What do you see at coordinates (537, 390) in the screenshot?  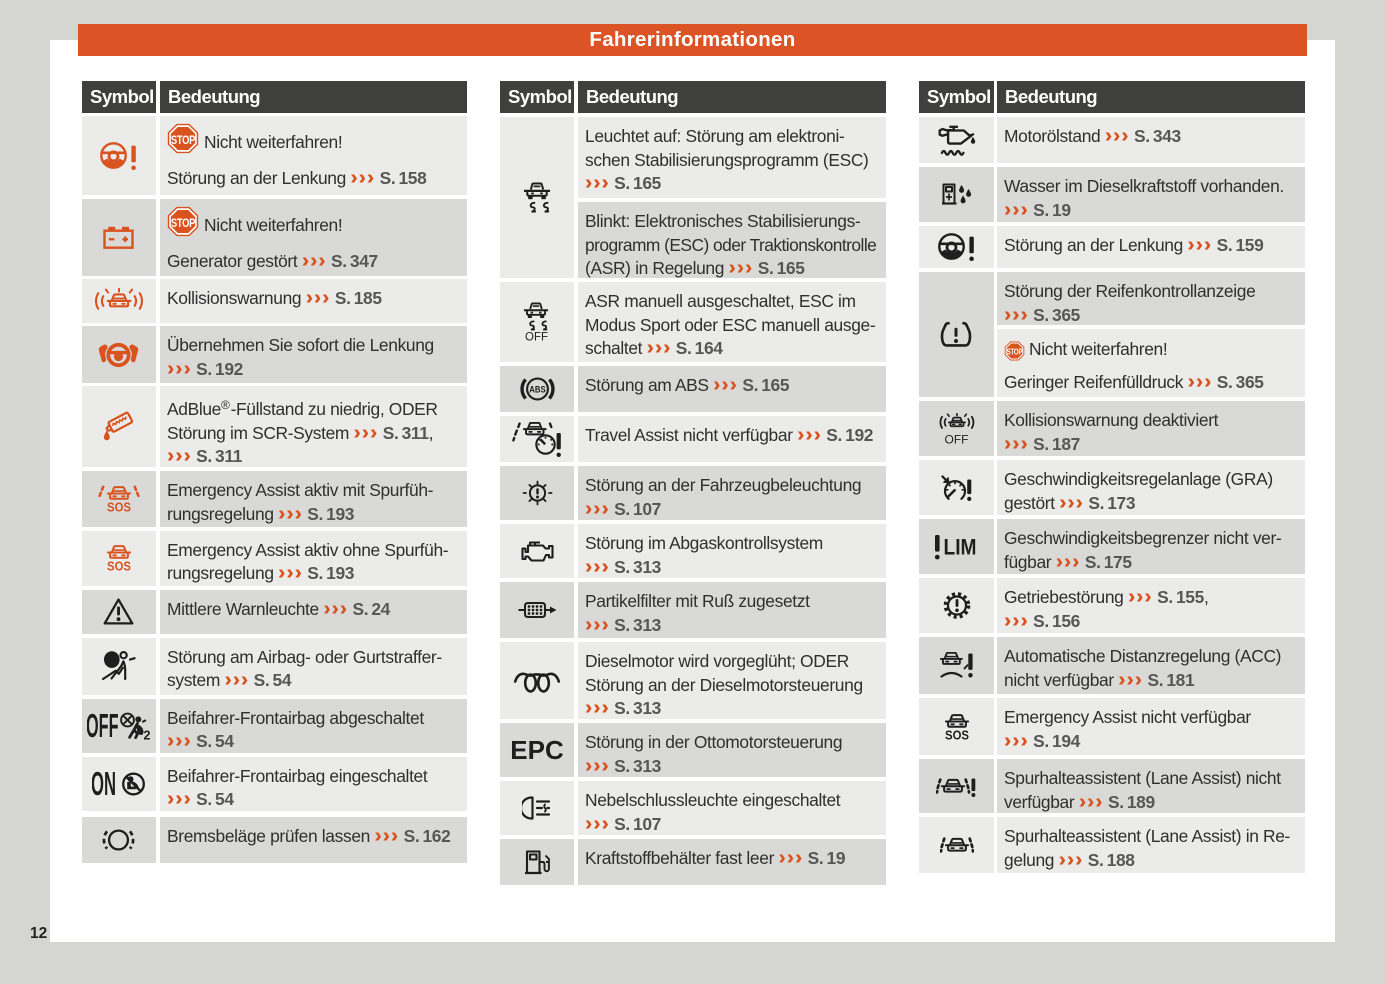 I see `svg-text: ABS` at bounding box center [537, 390].